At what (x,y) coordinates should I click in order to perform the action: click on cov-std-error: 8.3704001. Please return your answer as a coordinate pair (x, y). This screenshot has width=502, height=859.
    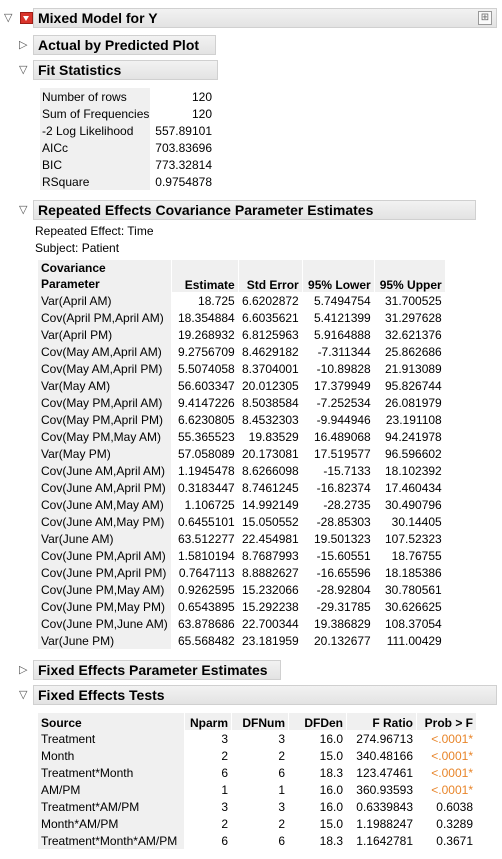
    Looking at the image, I should click on (270, 368).